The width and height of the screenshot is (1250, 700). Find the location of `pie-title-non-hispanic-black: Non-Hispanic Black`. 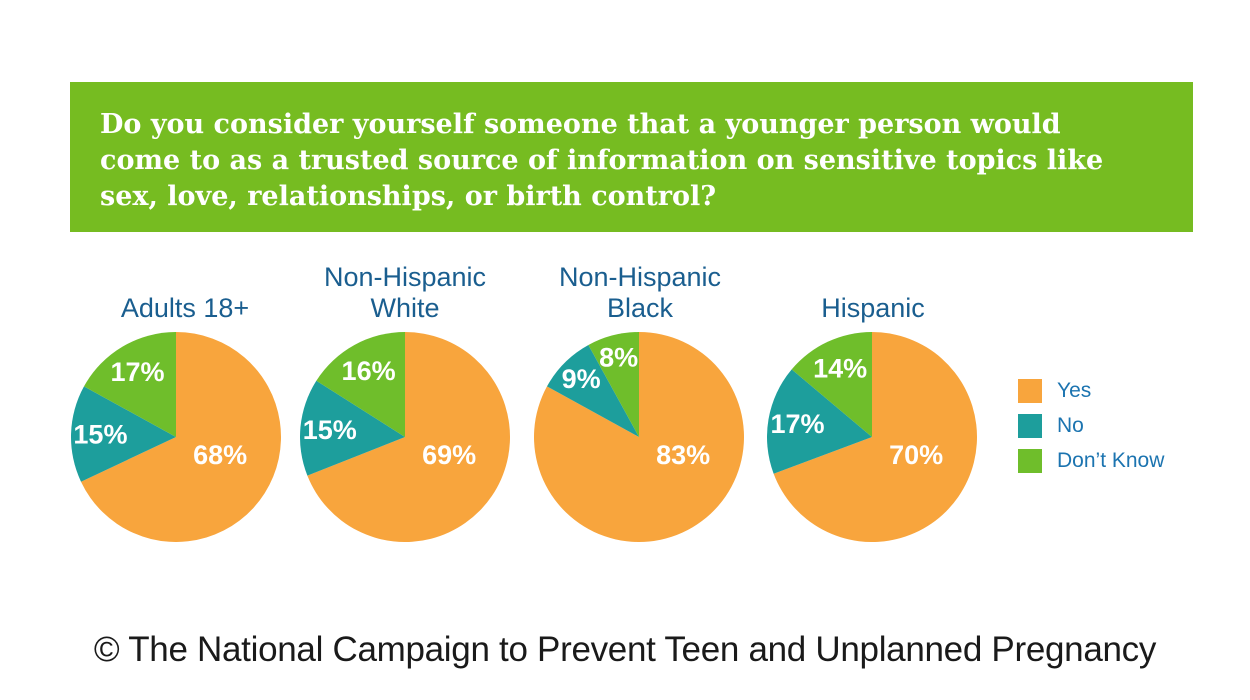

pie-title-non-hispanic-black: Non-Hispanic Black is located at coordinates (640, 292).